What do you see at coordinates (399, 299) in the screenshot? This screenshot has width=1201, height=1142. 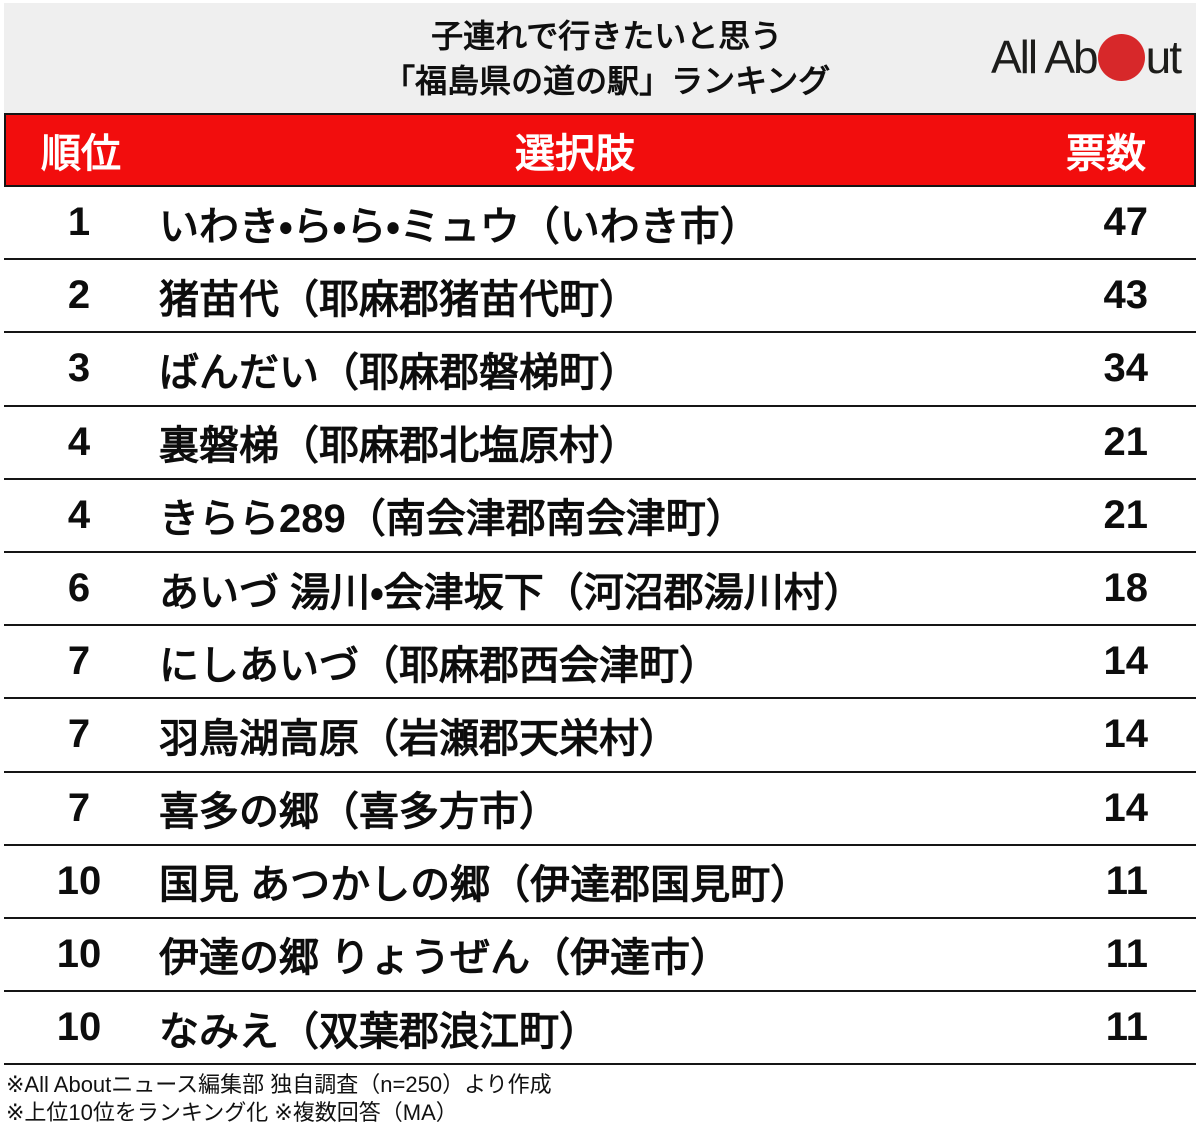 I see `choice-cell: 猪苗代（耶麻郡猪苗代町）` at bounding box center [399, 299].